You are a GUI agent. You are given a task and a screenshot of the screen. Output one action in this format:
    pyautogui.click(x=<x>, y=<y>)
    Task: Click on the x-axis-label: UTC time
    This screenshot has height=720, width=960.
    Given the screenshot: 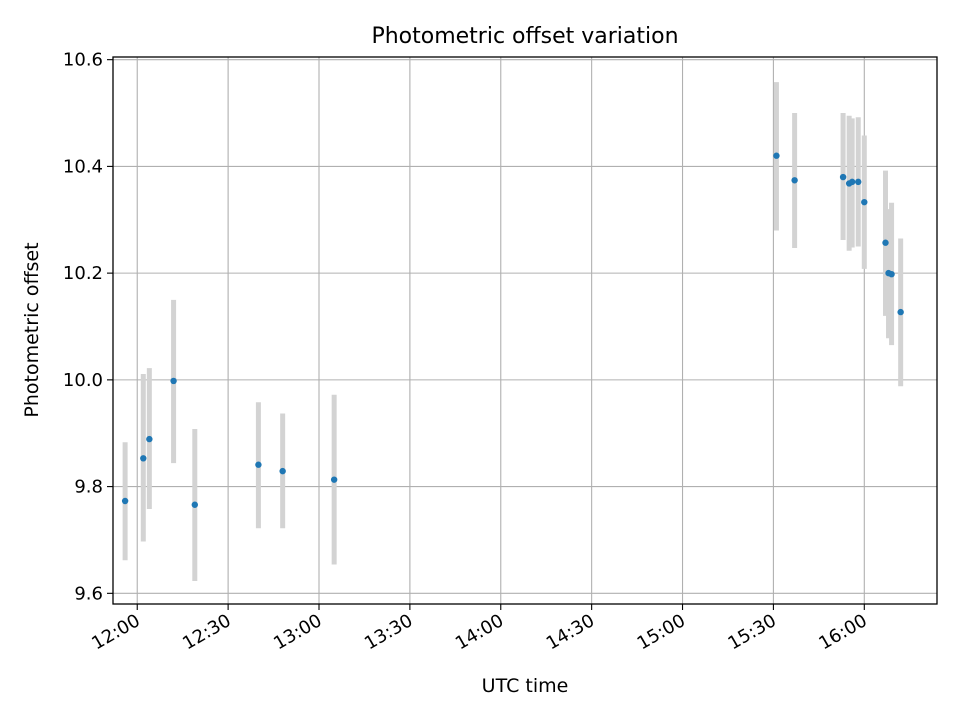 What is the action you would take?
    pyautogui.click(x=525, y=686)
    